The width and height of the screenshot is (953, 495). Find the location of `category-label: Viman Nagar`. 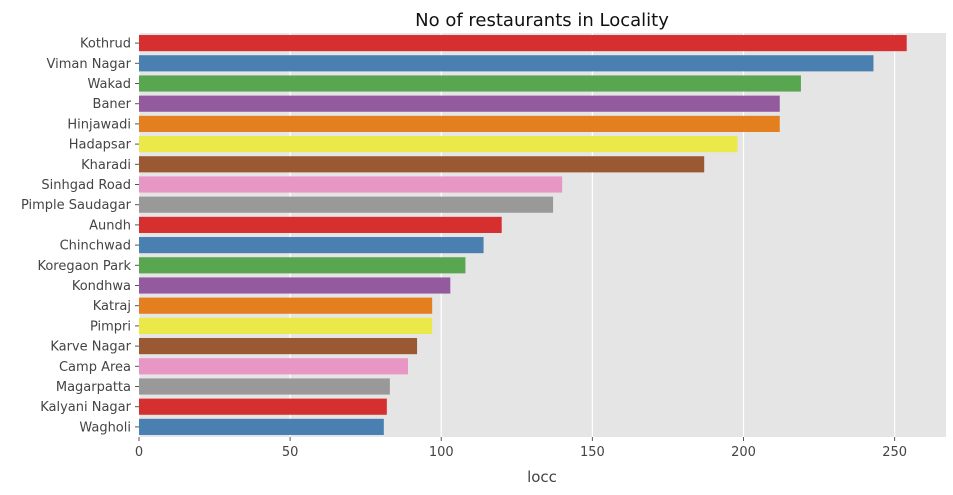

category-label: Viman Nagar is located at coordinates (89, 64).